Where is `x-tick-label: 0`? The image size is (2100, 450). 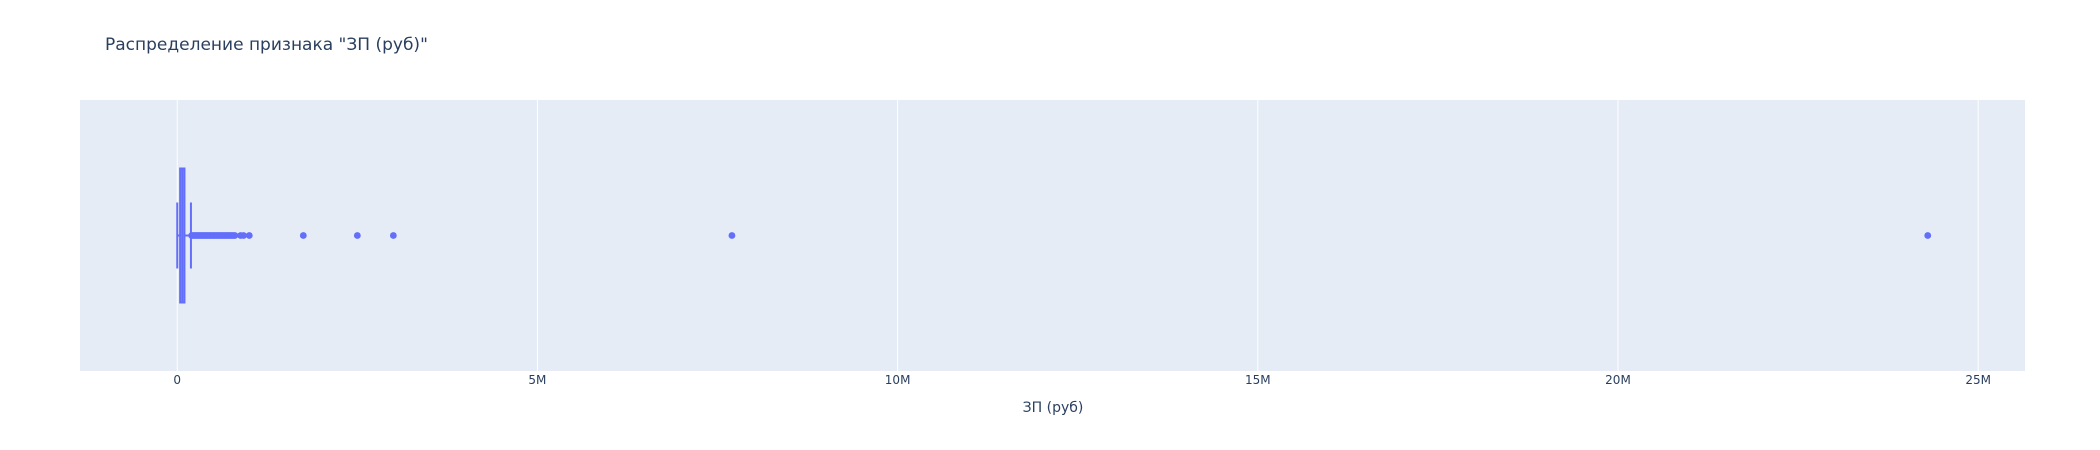
x-tick-label: 0 is located at coordinates (177, 380).